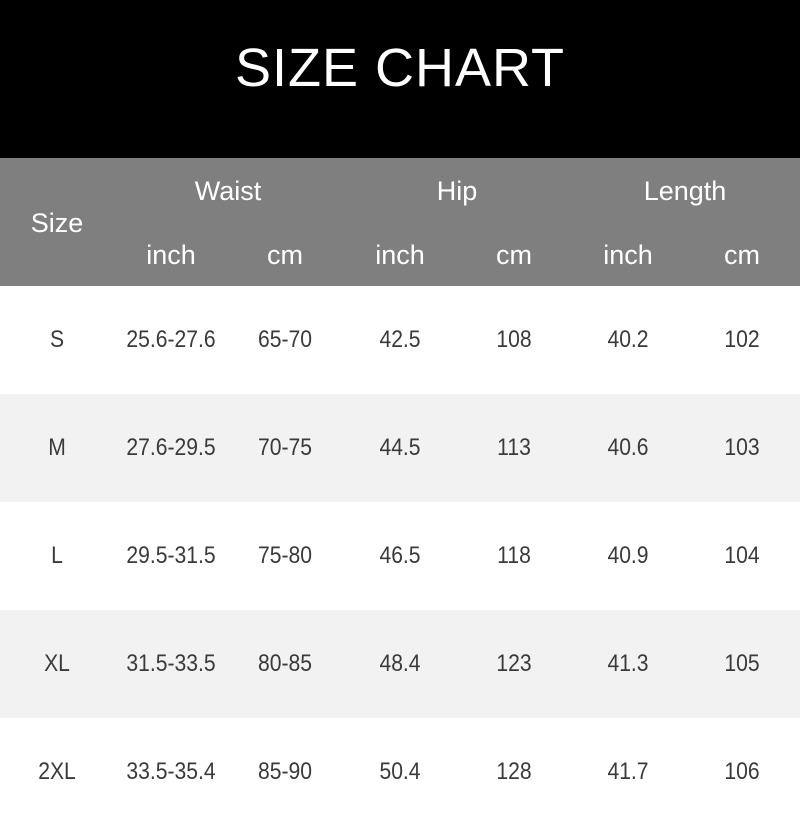 This screenshot has width=800, height=826. Describe the element at coordinates (171, 555) in the screenshot. I see `value-cell: 29.5-31.5` at that location.